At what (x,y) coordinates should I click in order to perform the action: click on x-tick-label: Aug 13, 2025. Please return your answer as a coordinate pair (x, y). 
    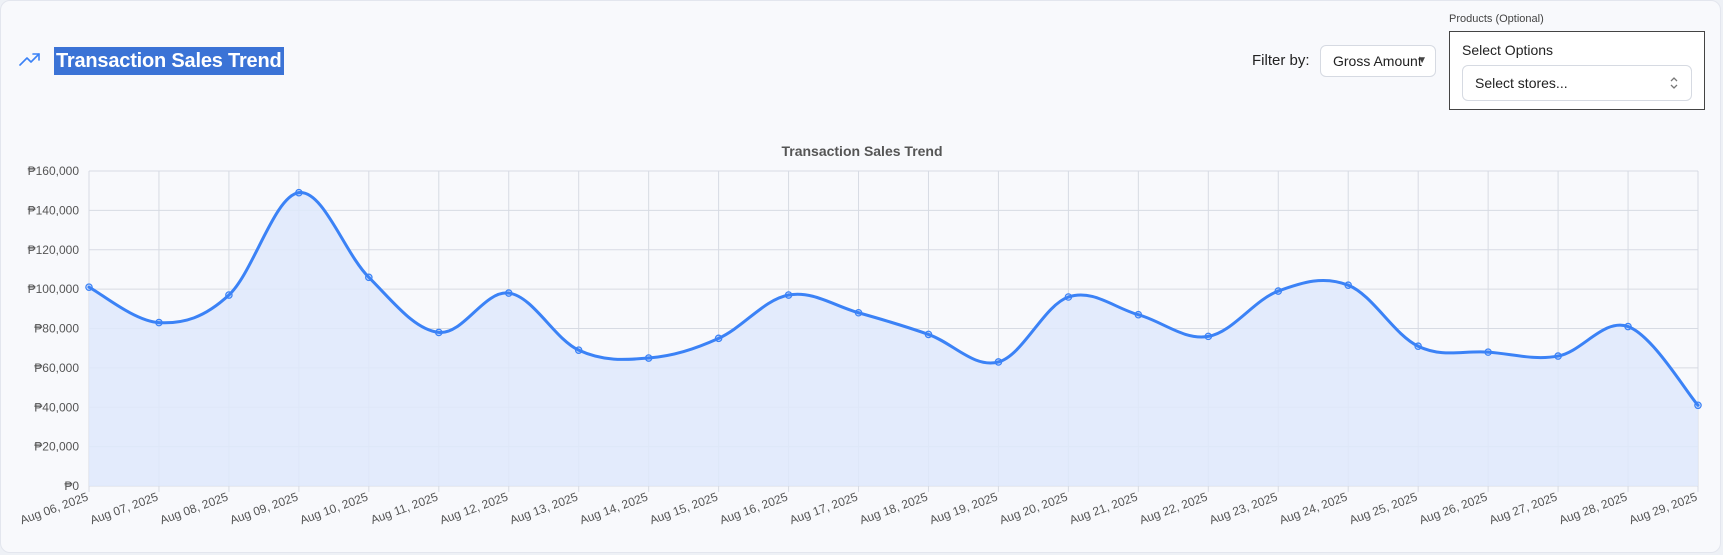
    Looking at the image, I should click on (544, 509).